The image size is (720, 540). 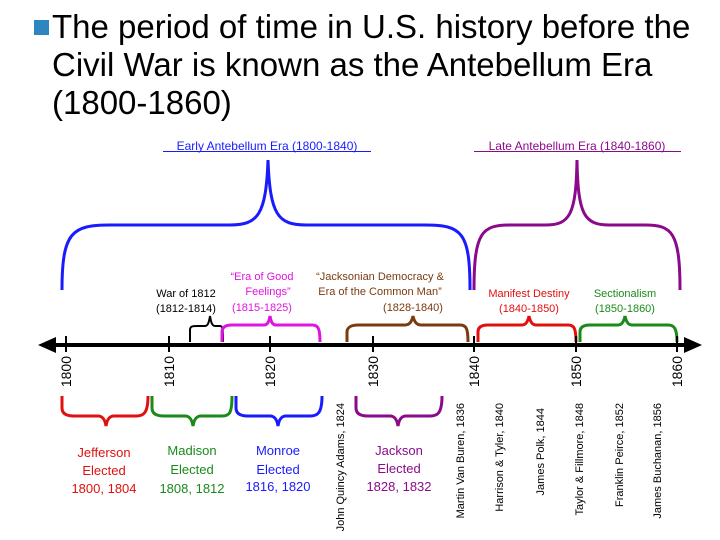 I want to click on good-feelings-title-1: “Era of Good, so click(x=262, y=277).